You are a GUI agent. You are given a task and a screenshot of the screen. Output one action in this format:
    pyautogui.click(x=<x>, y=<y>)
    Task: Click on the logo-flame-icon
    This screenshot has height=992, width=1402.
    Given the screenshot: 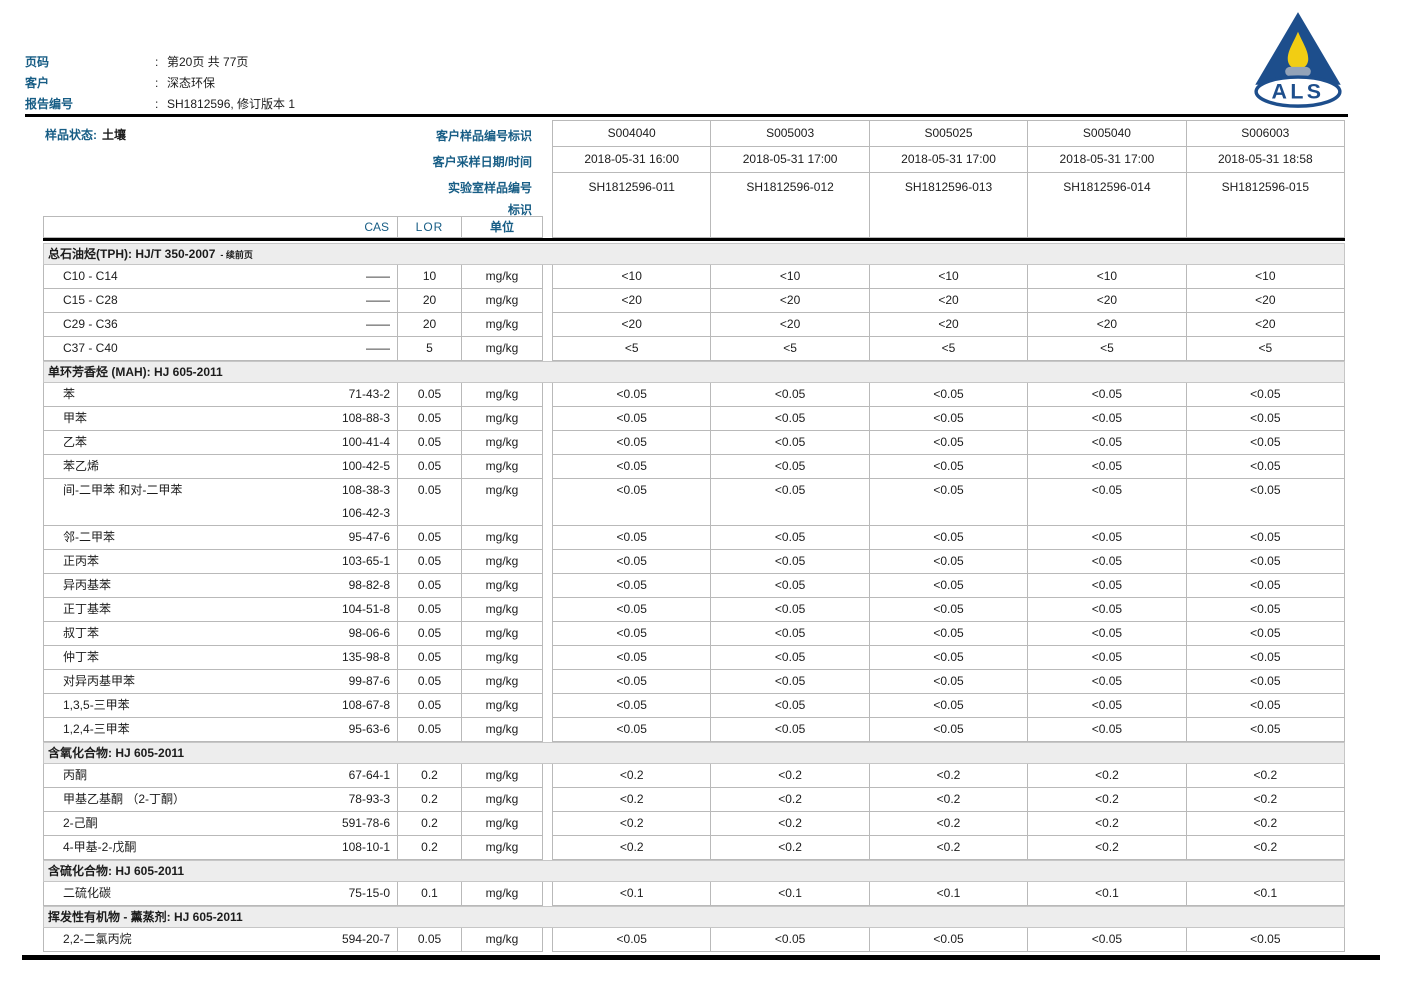 What is the action you would take?
    pyautogui.click(x=1298, y=50)
    